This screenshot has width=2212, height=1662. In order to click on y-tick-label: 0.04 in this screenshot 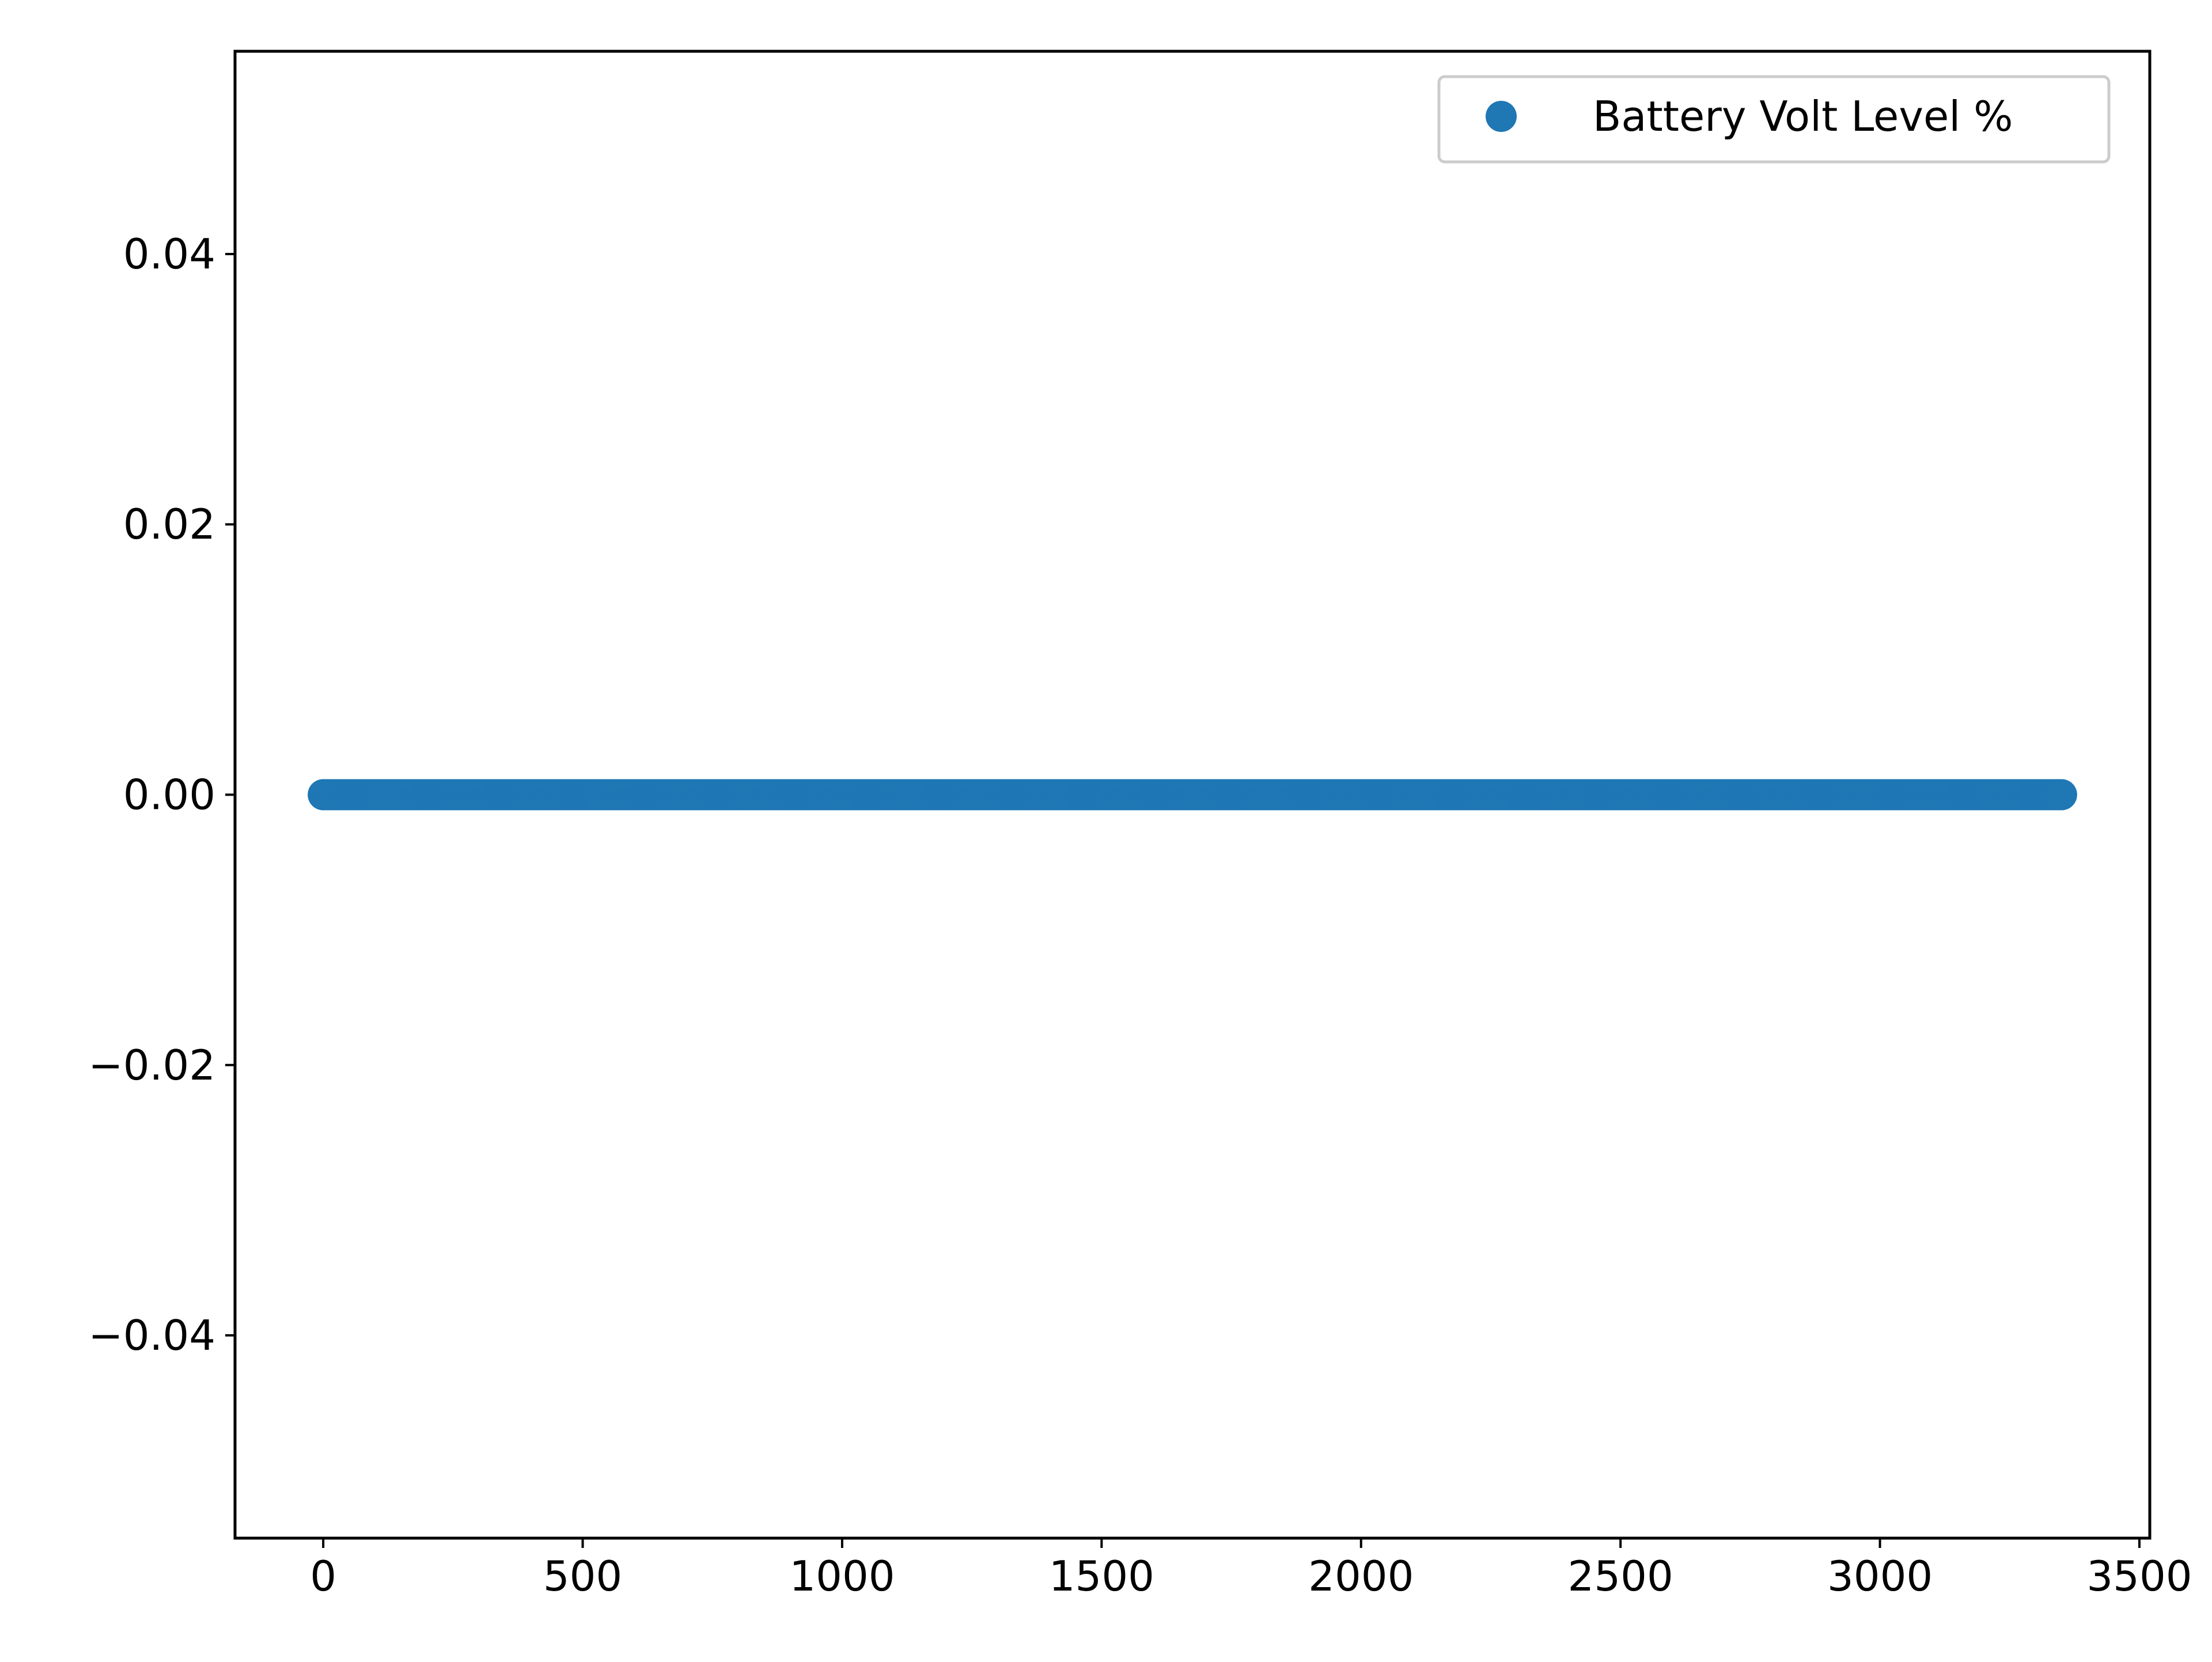, I will do `click(169, 254)`.